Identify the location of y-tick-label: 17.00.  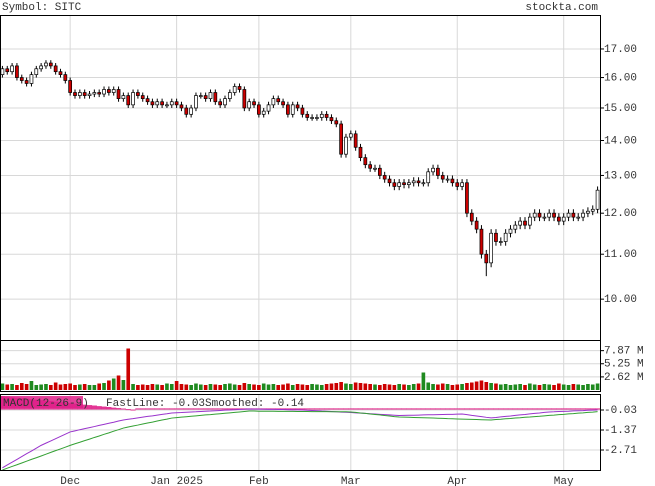
(620, 50).